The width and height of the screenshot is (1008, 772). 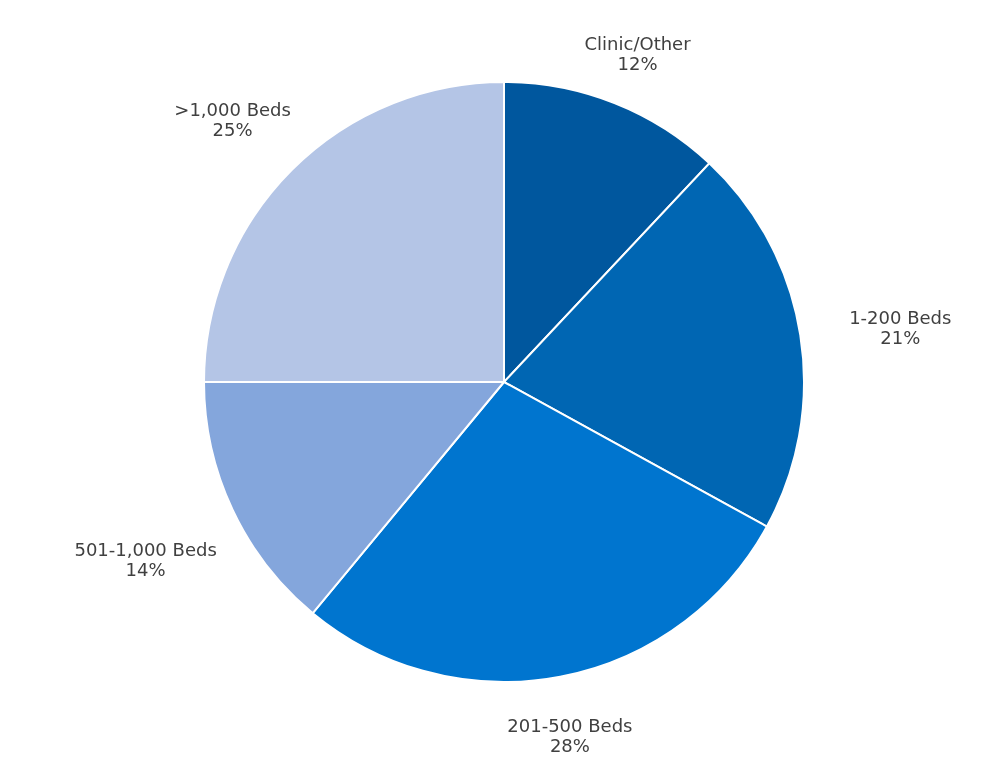 What do you see at coordinates (638, 43) in the screenshot?
I see `slice-label: Clinic/Other` at bounding box center [638, 43].